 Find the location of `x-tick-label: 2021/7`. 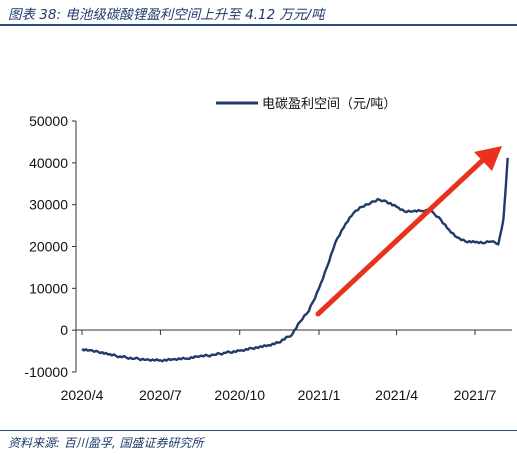

x-tick-label: 2021/7 is located at coordinates (475, 395).